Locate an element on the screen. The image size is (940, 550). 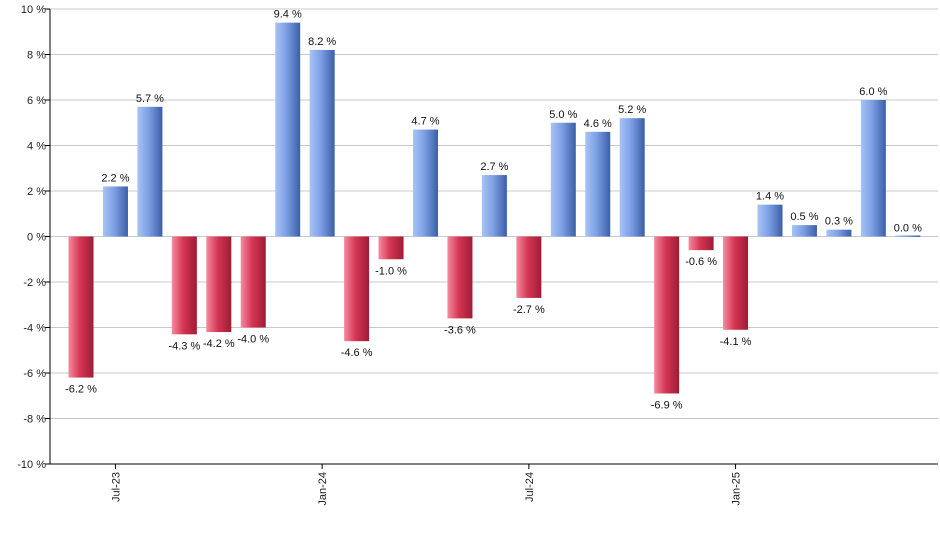
data-label: -3.6 % is located at coordinates (460, 330).